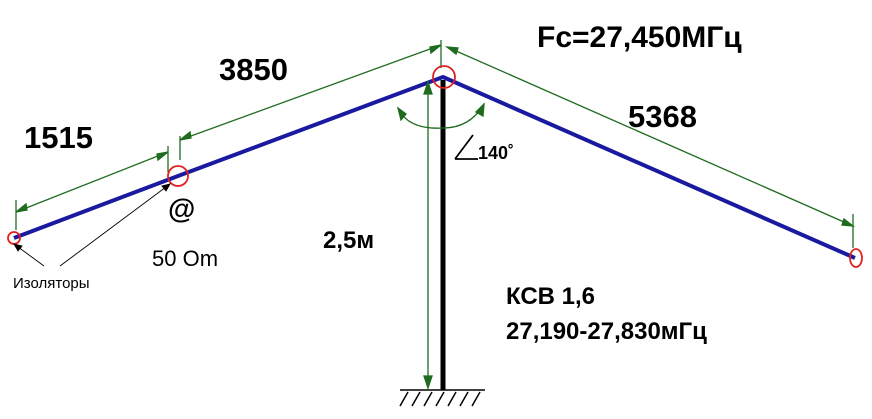 This screenshot has width=872, height=419. I want to click on insulators-label: Изоляторы, so click(51, 283).